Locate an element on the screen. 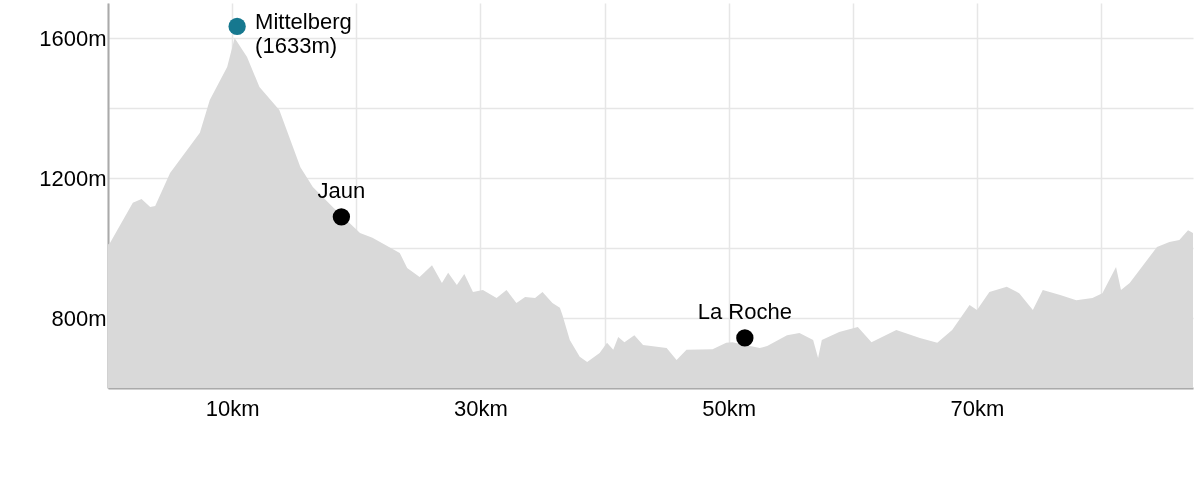 The width and height of the screenshot is (1200, 500). x-tick-label: 30km is located at coordinates (481, 408).